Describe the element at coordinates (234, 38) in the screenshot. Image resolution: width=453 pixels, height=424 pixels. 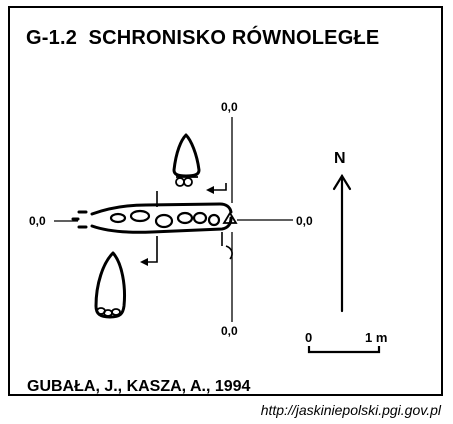
I see `cave-name: SCHRONISKO RÓWNOLEGŁE` at that location.